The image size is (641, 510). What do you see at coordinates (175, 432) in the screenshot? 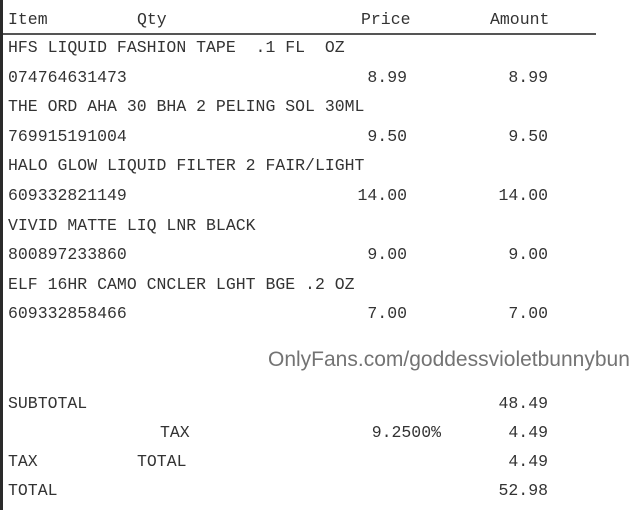
I see `tax-label: TAX` at bounding box center [175, 432].